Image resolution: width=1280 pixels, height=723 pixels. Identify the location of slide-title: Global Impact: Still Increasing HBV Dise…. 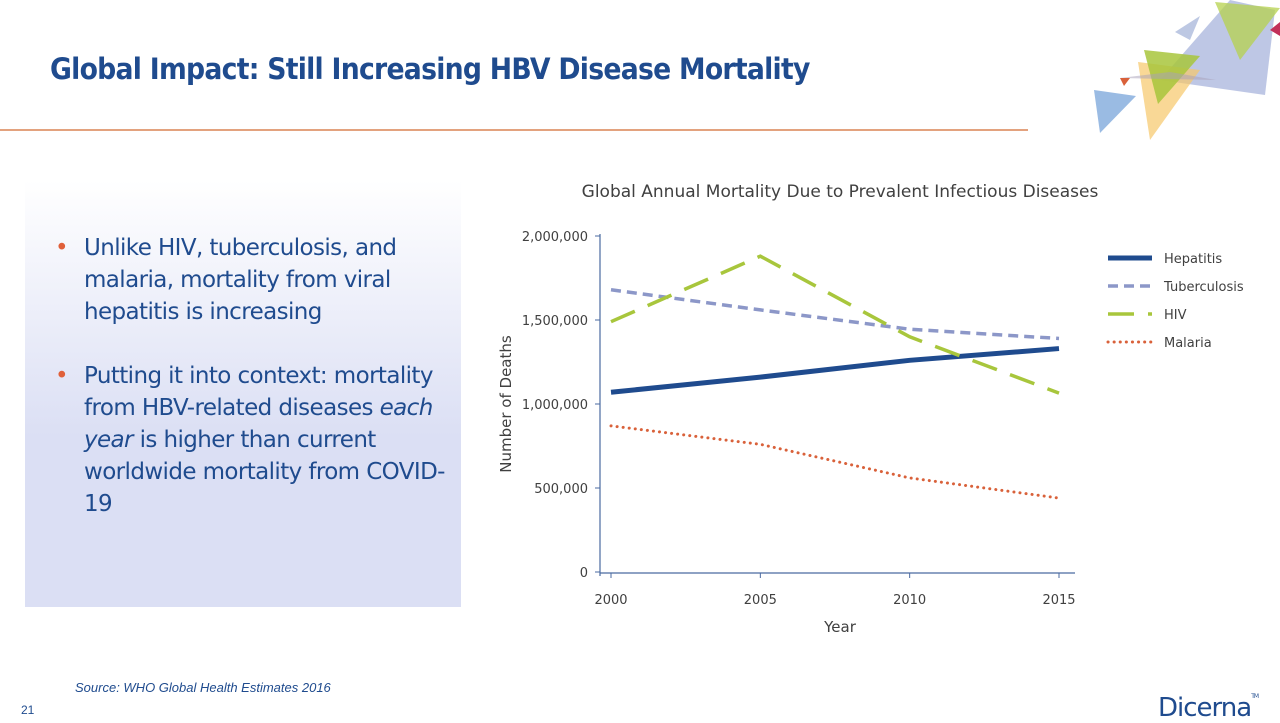
(430, 69).